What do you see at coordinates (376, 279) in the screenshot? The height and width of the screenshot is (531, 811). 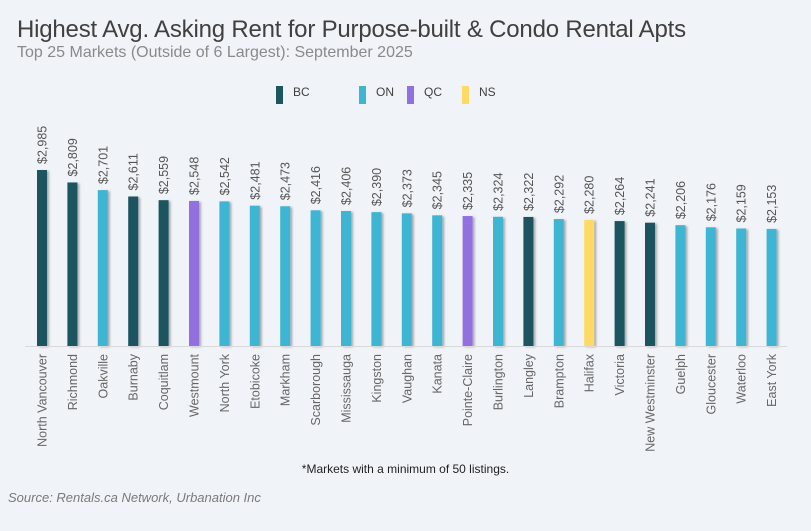 I see `bar-kingston` at bounding box center [376, 279].